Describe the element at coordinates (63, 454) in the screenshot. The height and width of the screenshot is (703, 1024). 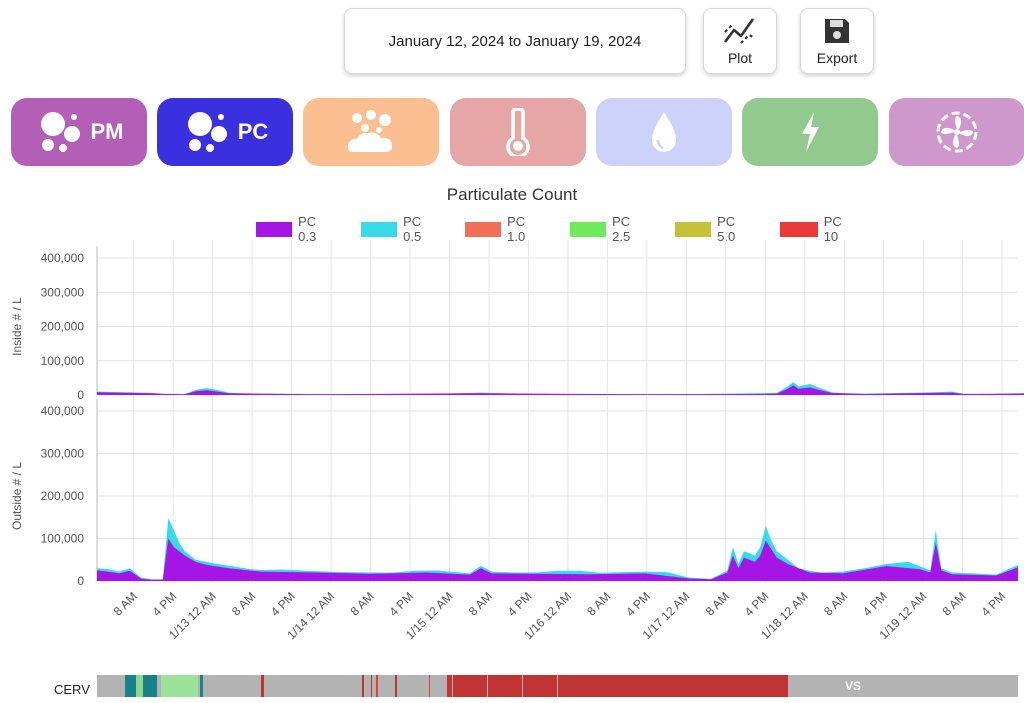
I see `y-tick-label: 300,000` at that location.